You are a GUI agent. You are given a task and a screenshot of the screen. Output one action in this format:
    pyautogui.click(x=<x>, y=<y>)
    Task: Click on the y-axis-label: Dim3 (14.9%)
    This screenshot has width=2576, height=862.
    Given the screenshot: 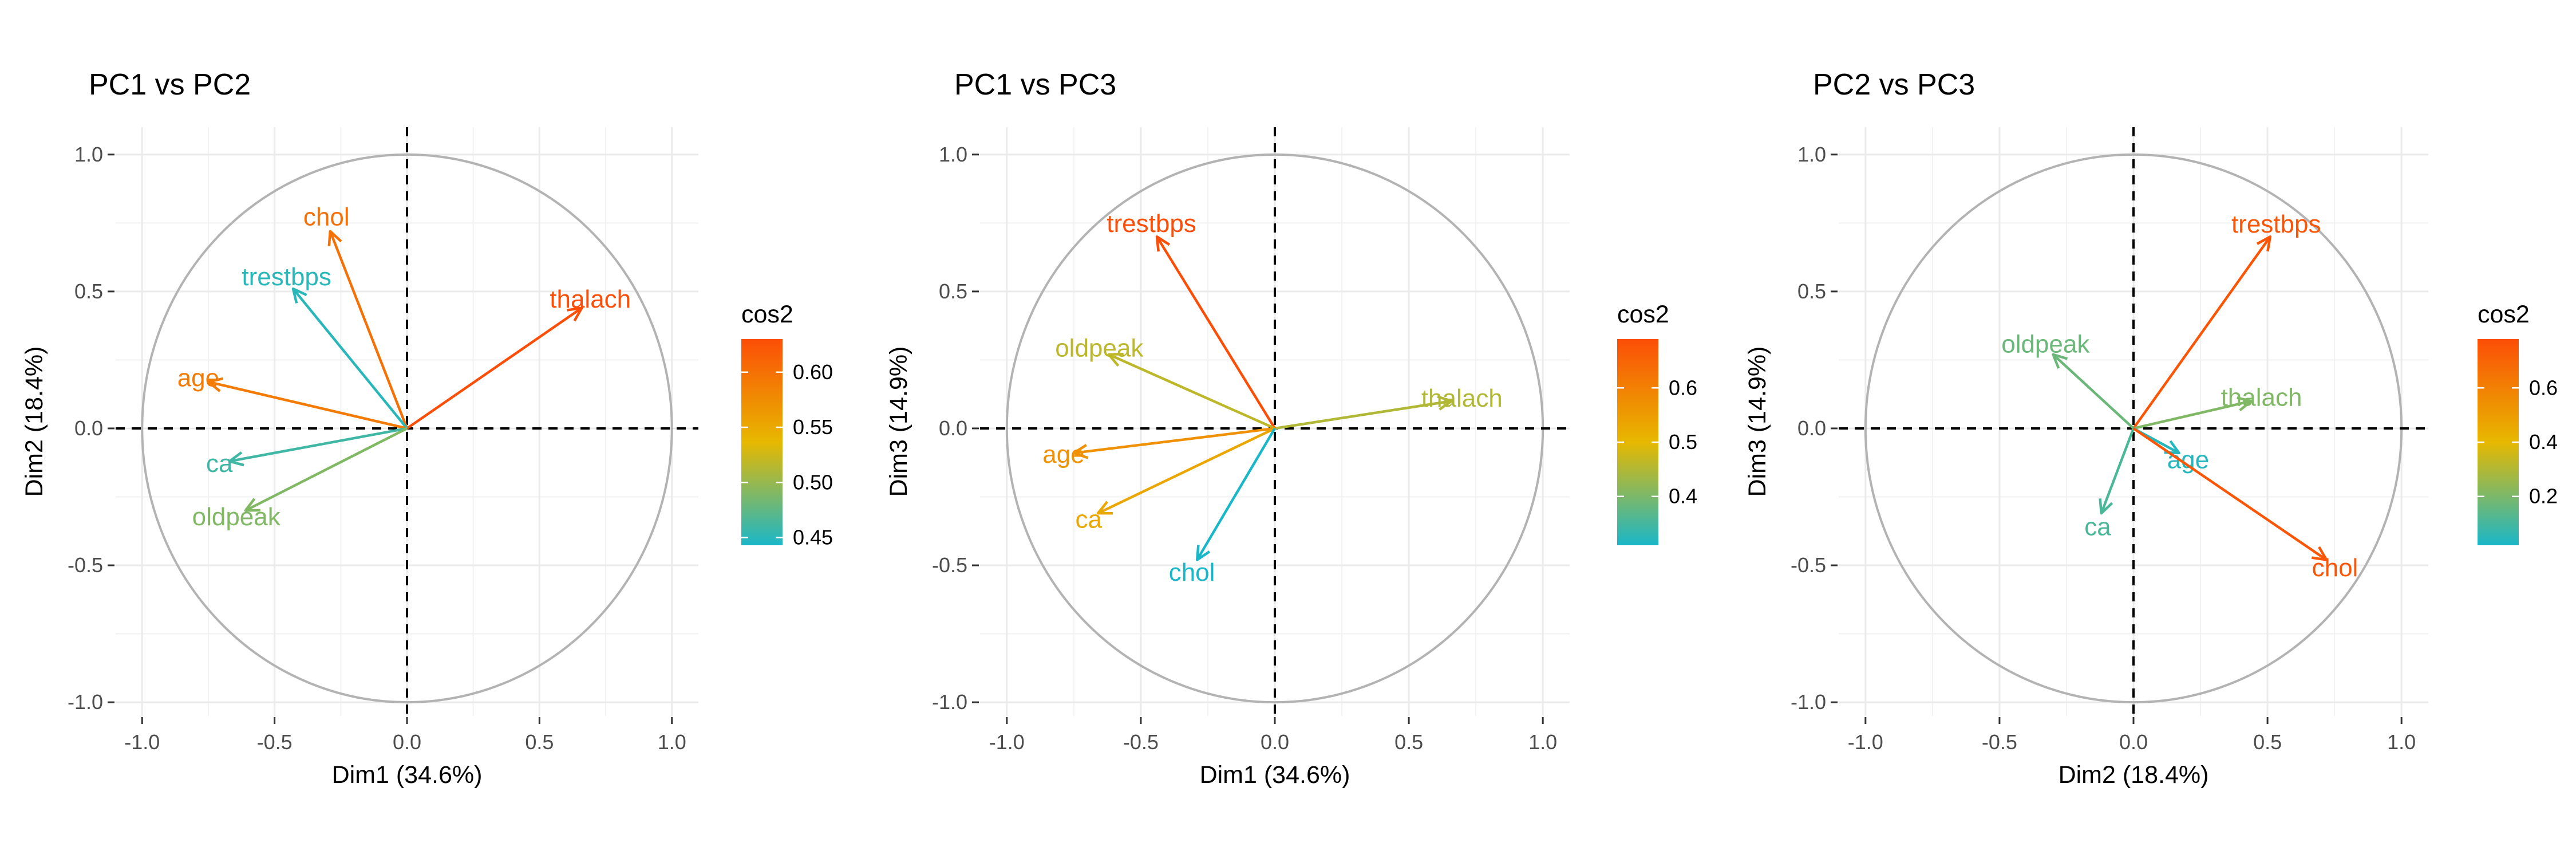 What is the action you would take?
    pyautogui.click(x=1757, y=422)
    